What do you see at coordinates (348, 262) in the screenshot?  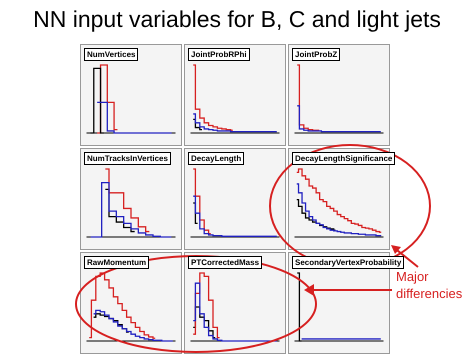 I see `chart-title: SecondaryVertexProbability` at bounding box center [348, 262].